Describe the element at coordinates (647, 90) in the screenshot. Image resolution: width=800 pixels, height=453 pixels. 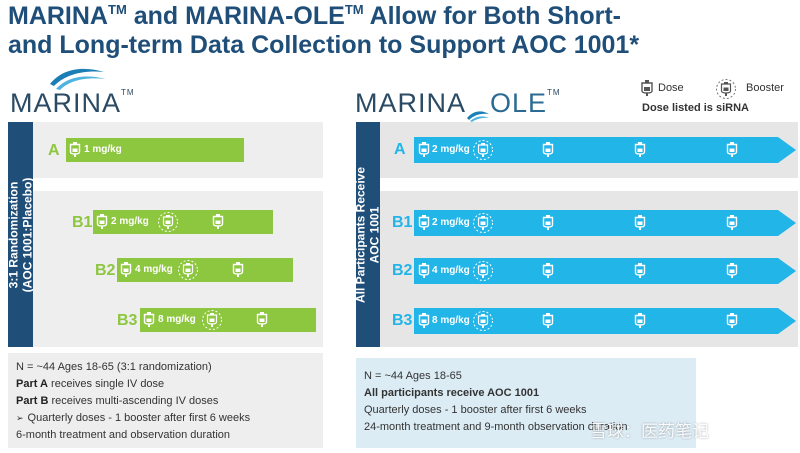
I see `legend-dose-icon` at that location.